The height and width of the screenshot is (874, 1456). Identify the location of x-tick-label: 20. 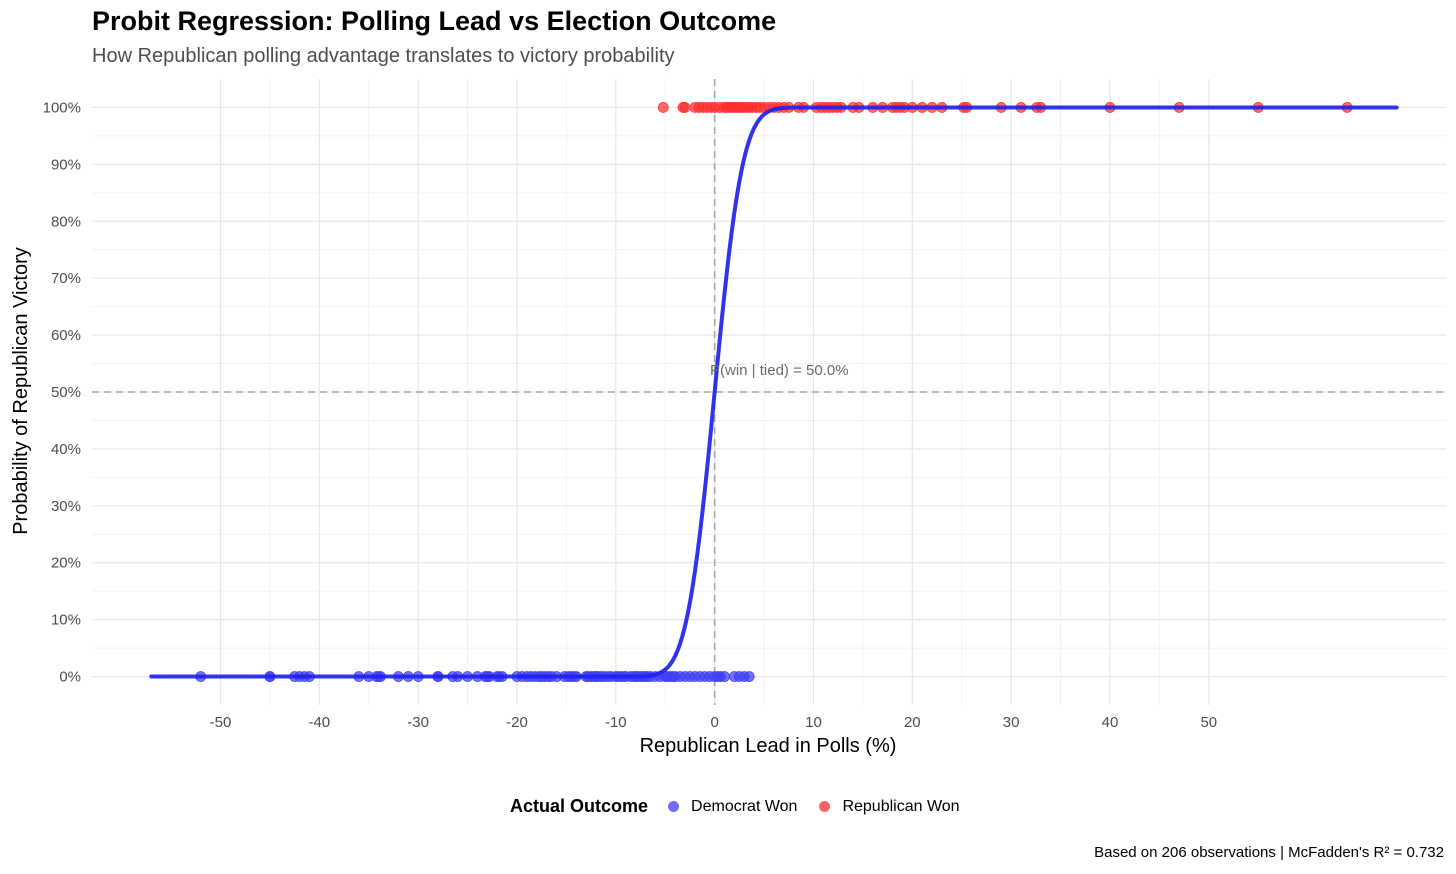
(912, 722).